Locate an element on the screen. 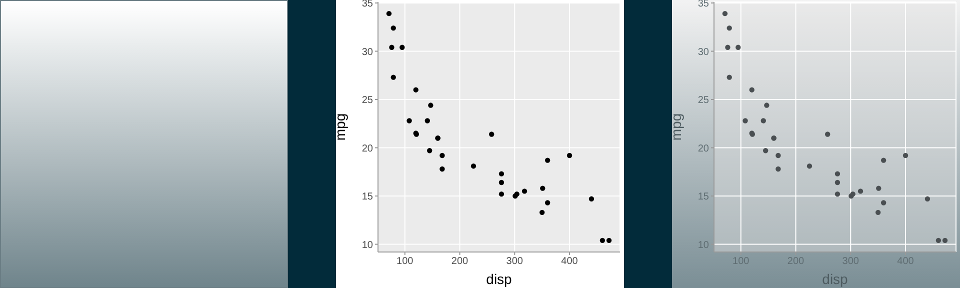  x-tick-label: 300 is located at coordinates (515, 262).